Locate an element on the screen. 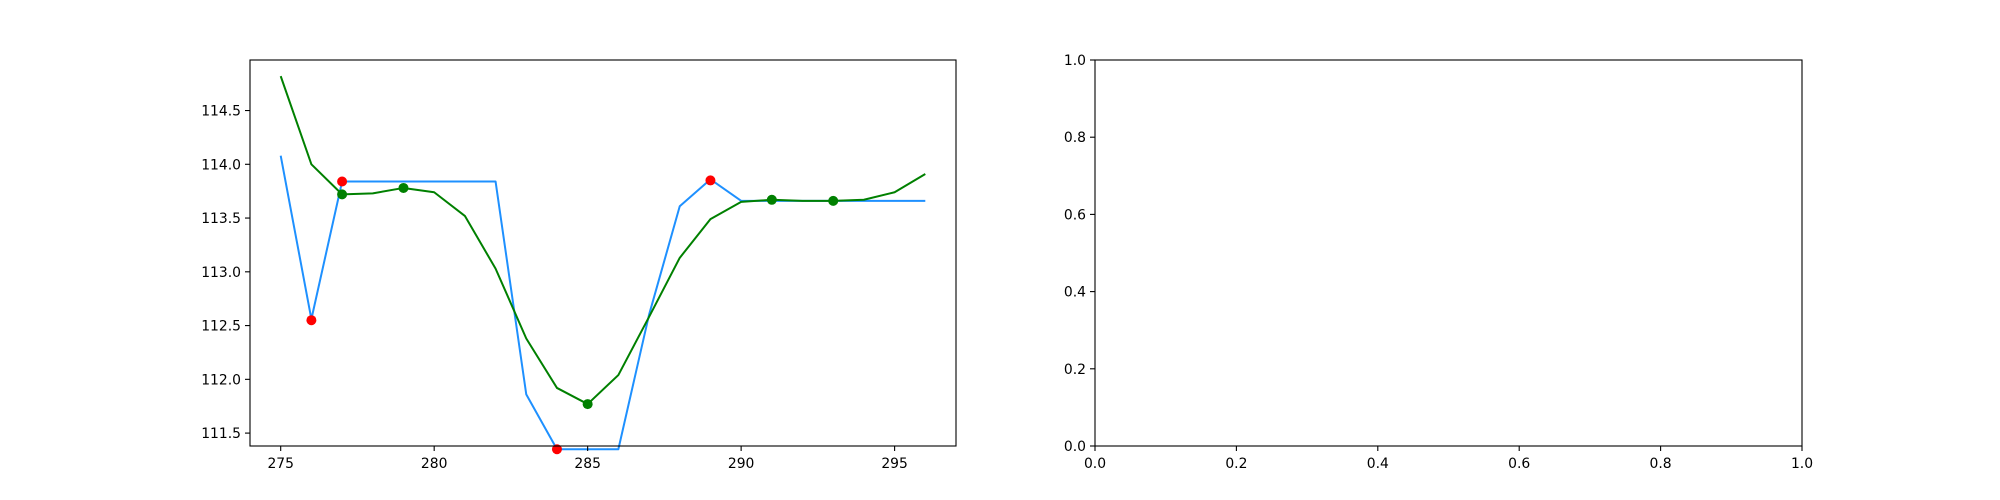 This screenshot has height=500, width=2000. y-tick-label: 0.2 is located at coordinates (1075, 370).